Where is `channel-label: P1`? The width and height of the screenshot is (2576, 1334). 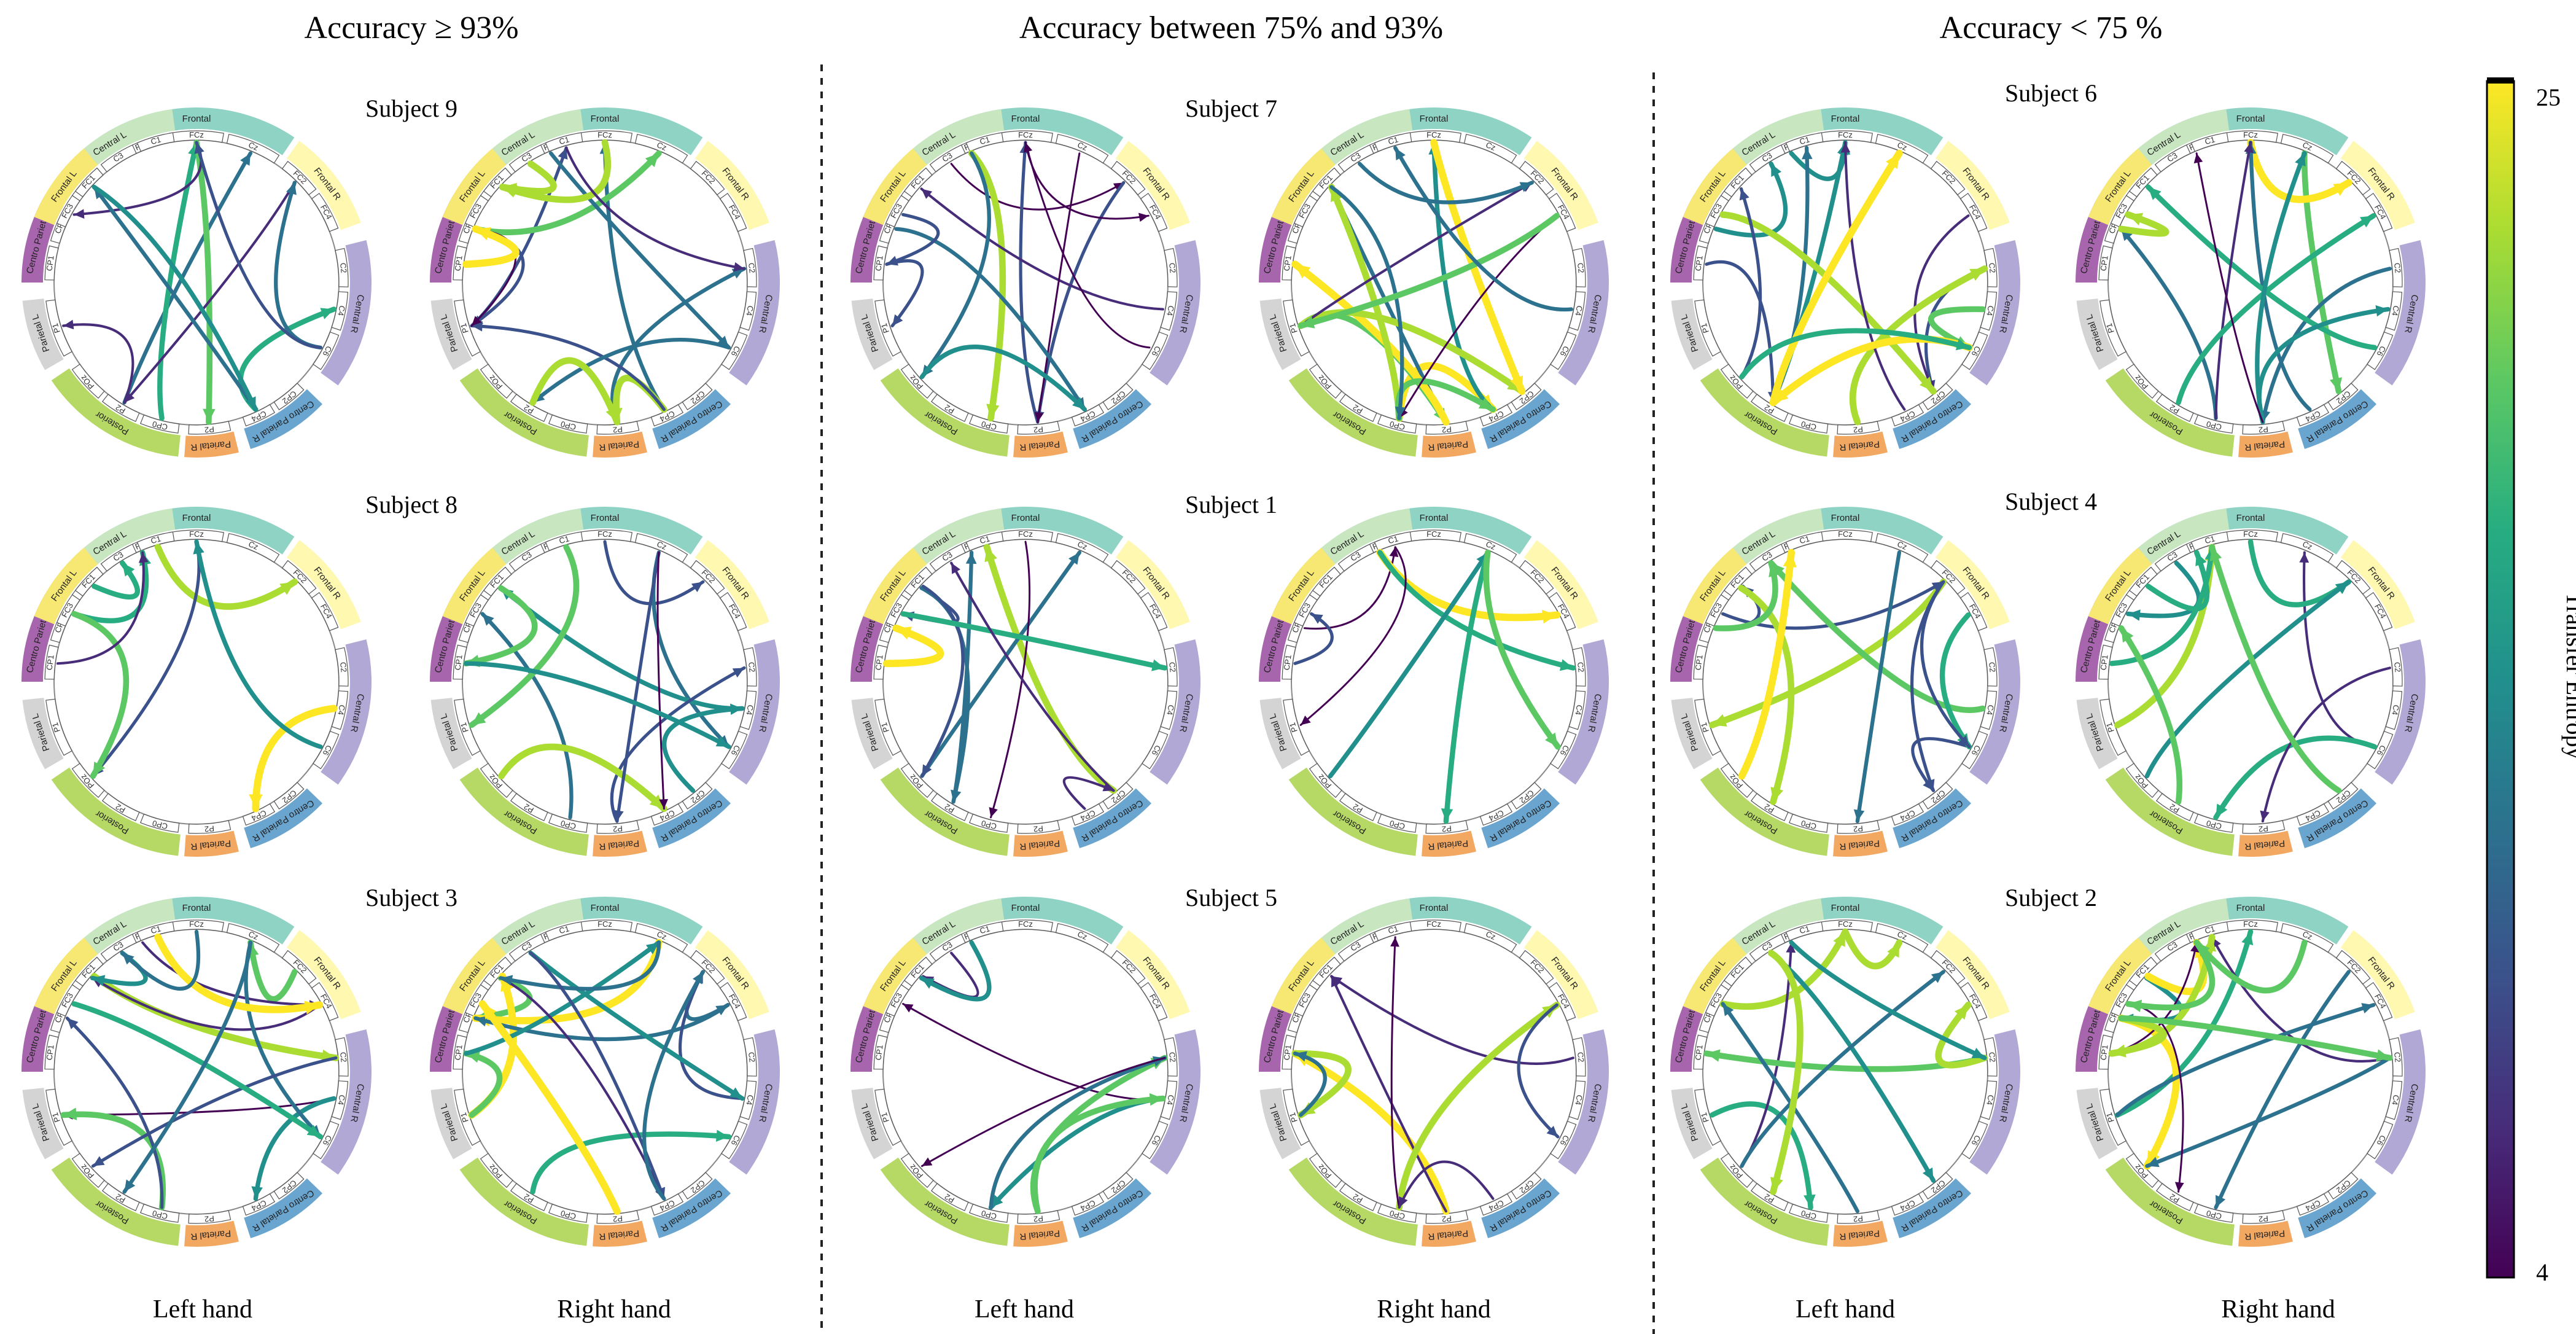 channel-label: P1 is located at coordinates (1705, 328).